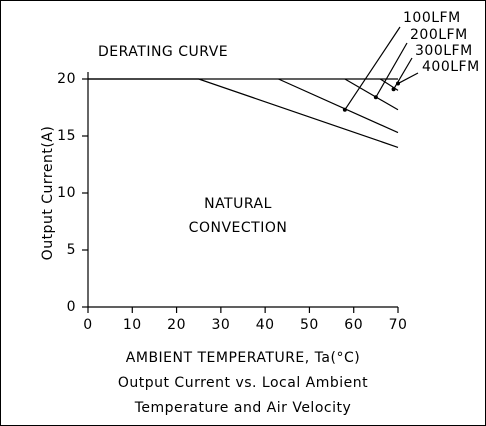 Image resolution: width=486 pixels, height=426 pixels. What do you see at coordinates (398, 325) in the screenshot?
I see `x-tick-label: 70` at bounding box center [398, 325].